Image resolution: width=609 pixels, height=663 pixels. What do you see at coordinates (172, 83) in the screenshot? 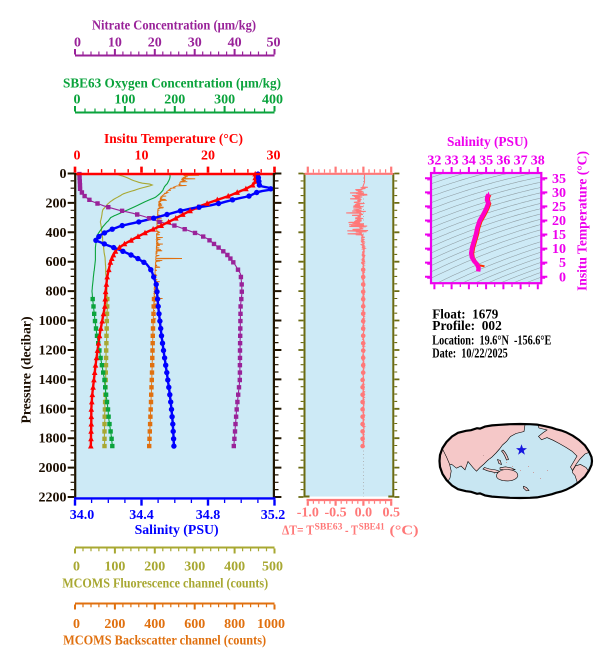
I see `svg-text:SBE63 Oxygen Concentration (μm: SBE63 Oxygen Concentration (μm/kg)` at bounding box center [172, 83].